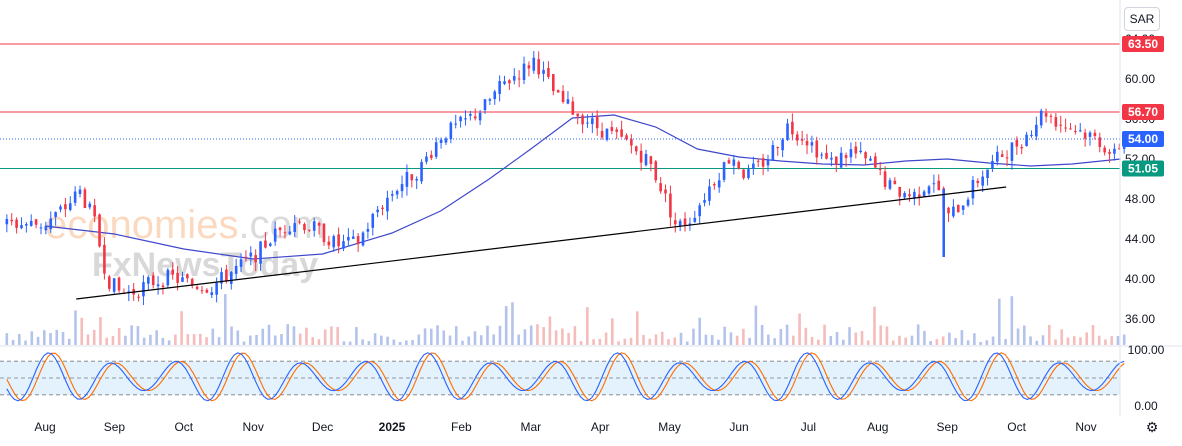 The height and width of the screenshot is (446, 1182). I want to click on price-badge-label: 63.50, so click(1143, 44).